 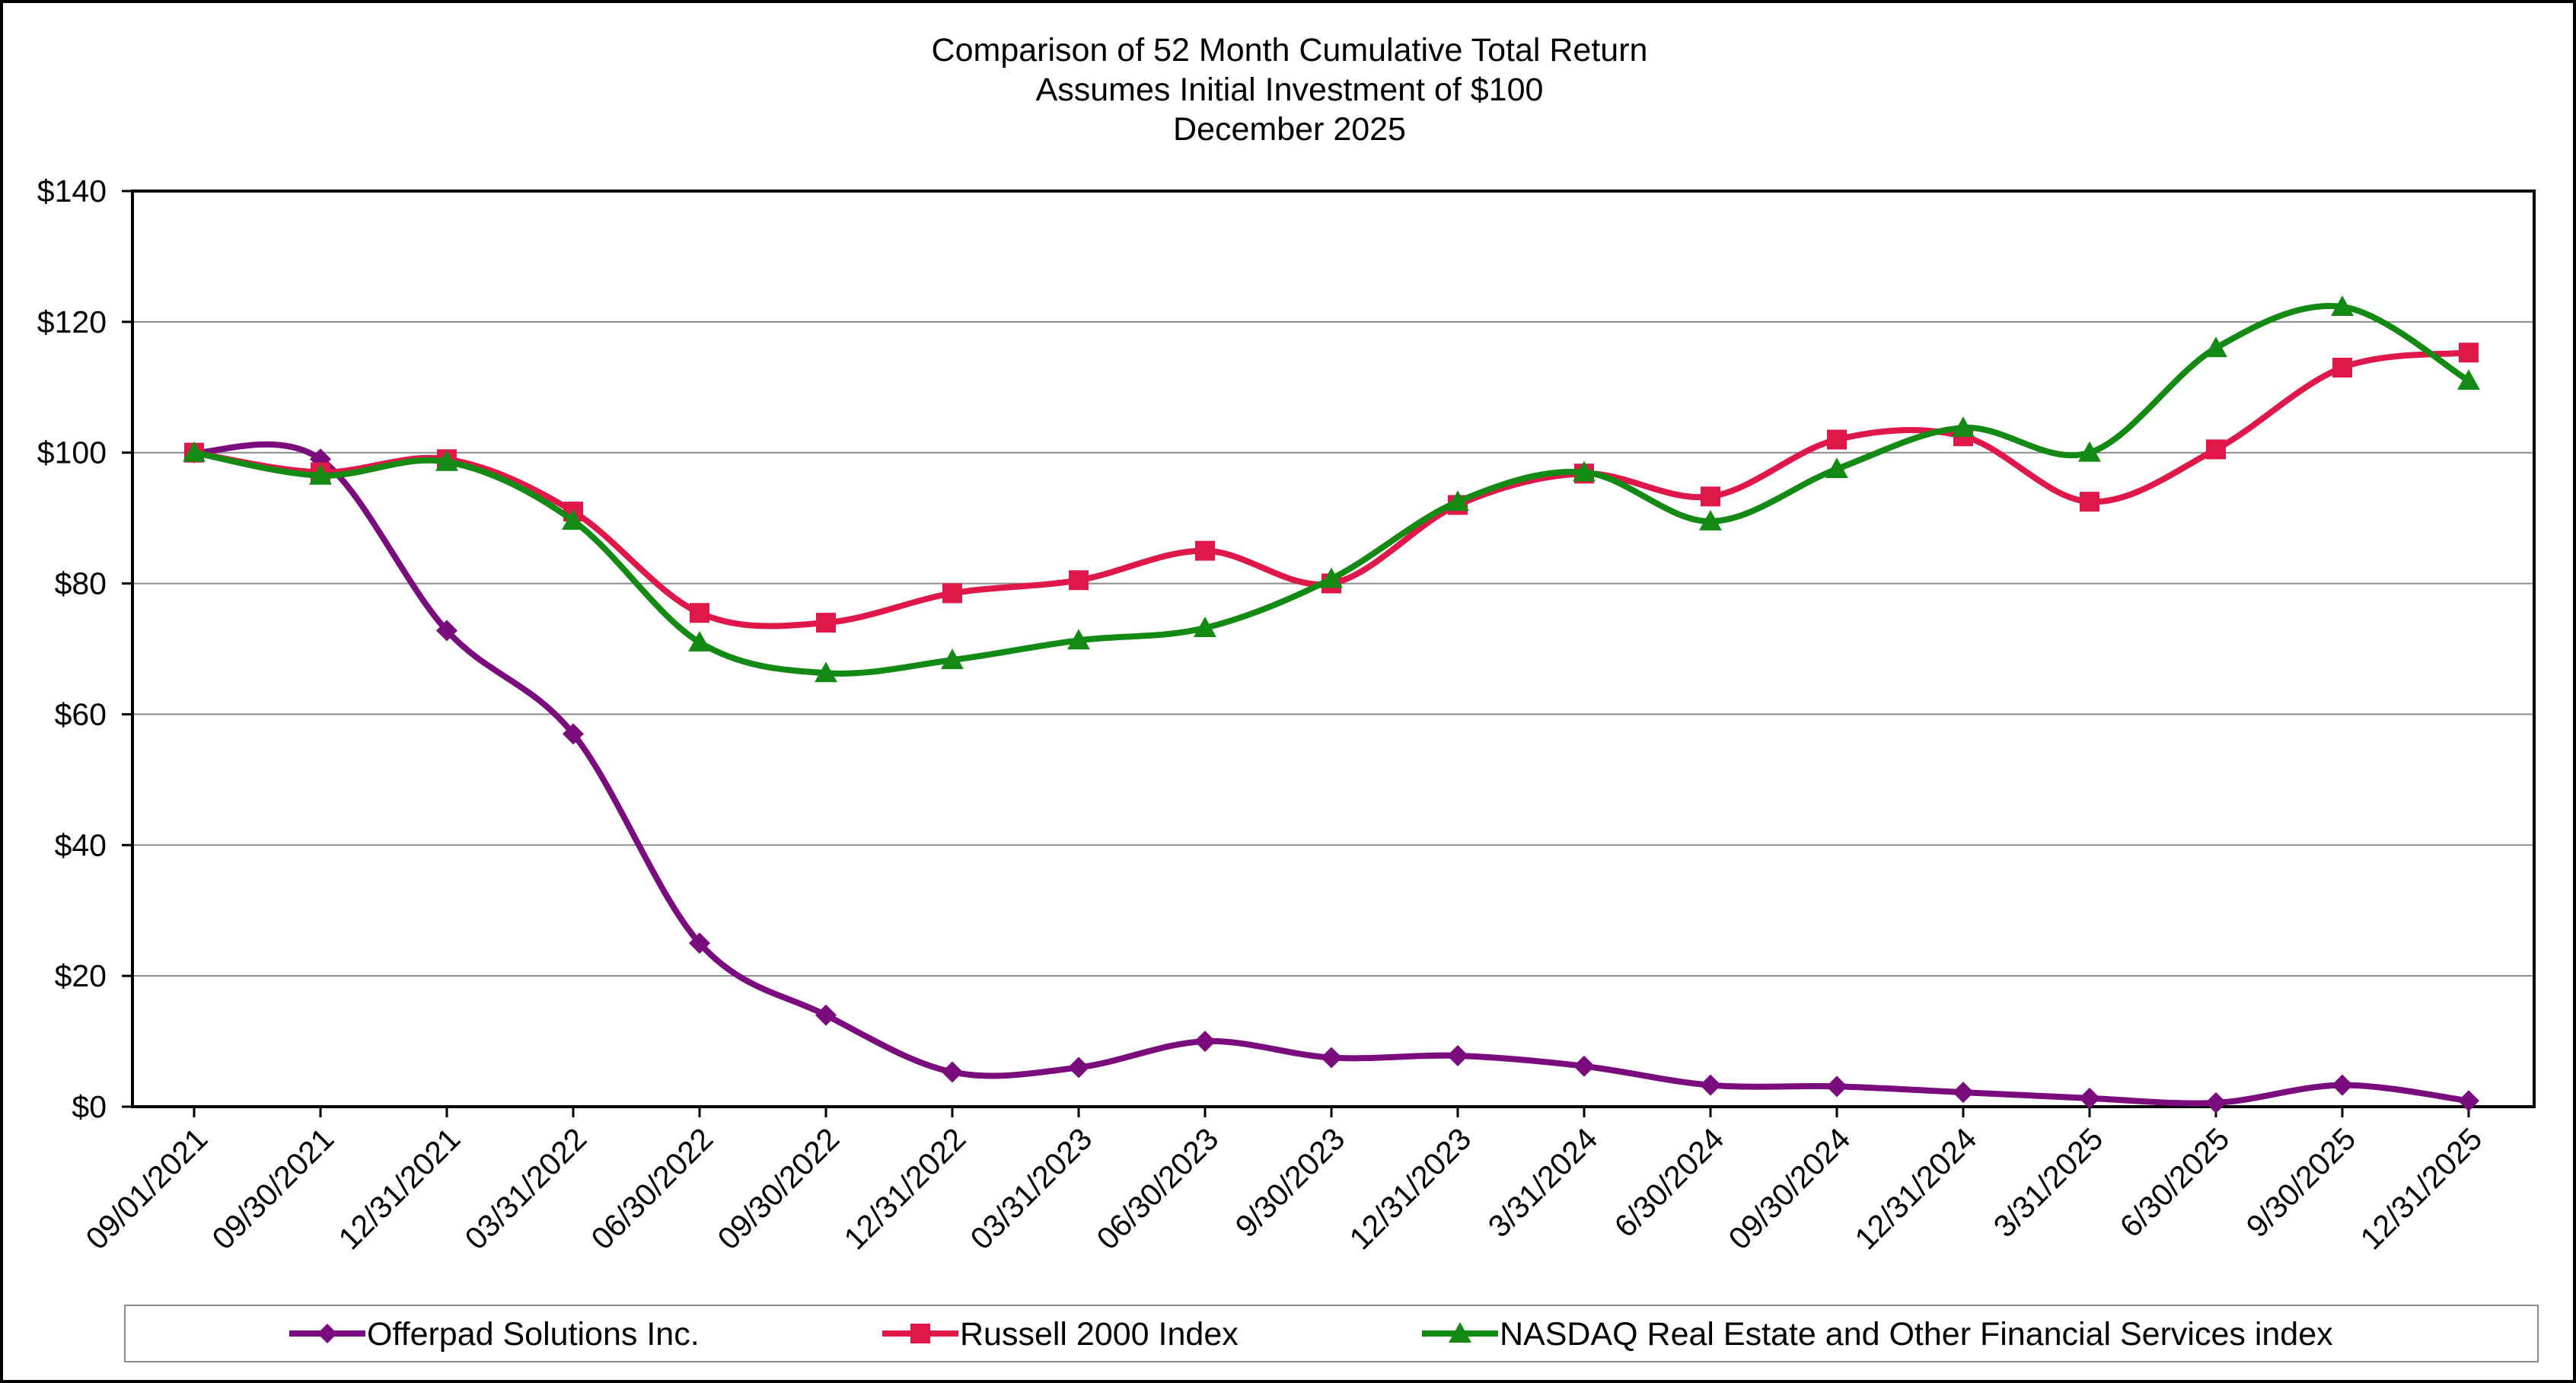 I want to click on y-tick-label: $140, so click(x=72, y=192).